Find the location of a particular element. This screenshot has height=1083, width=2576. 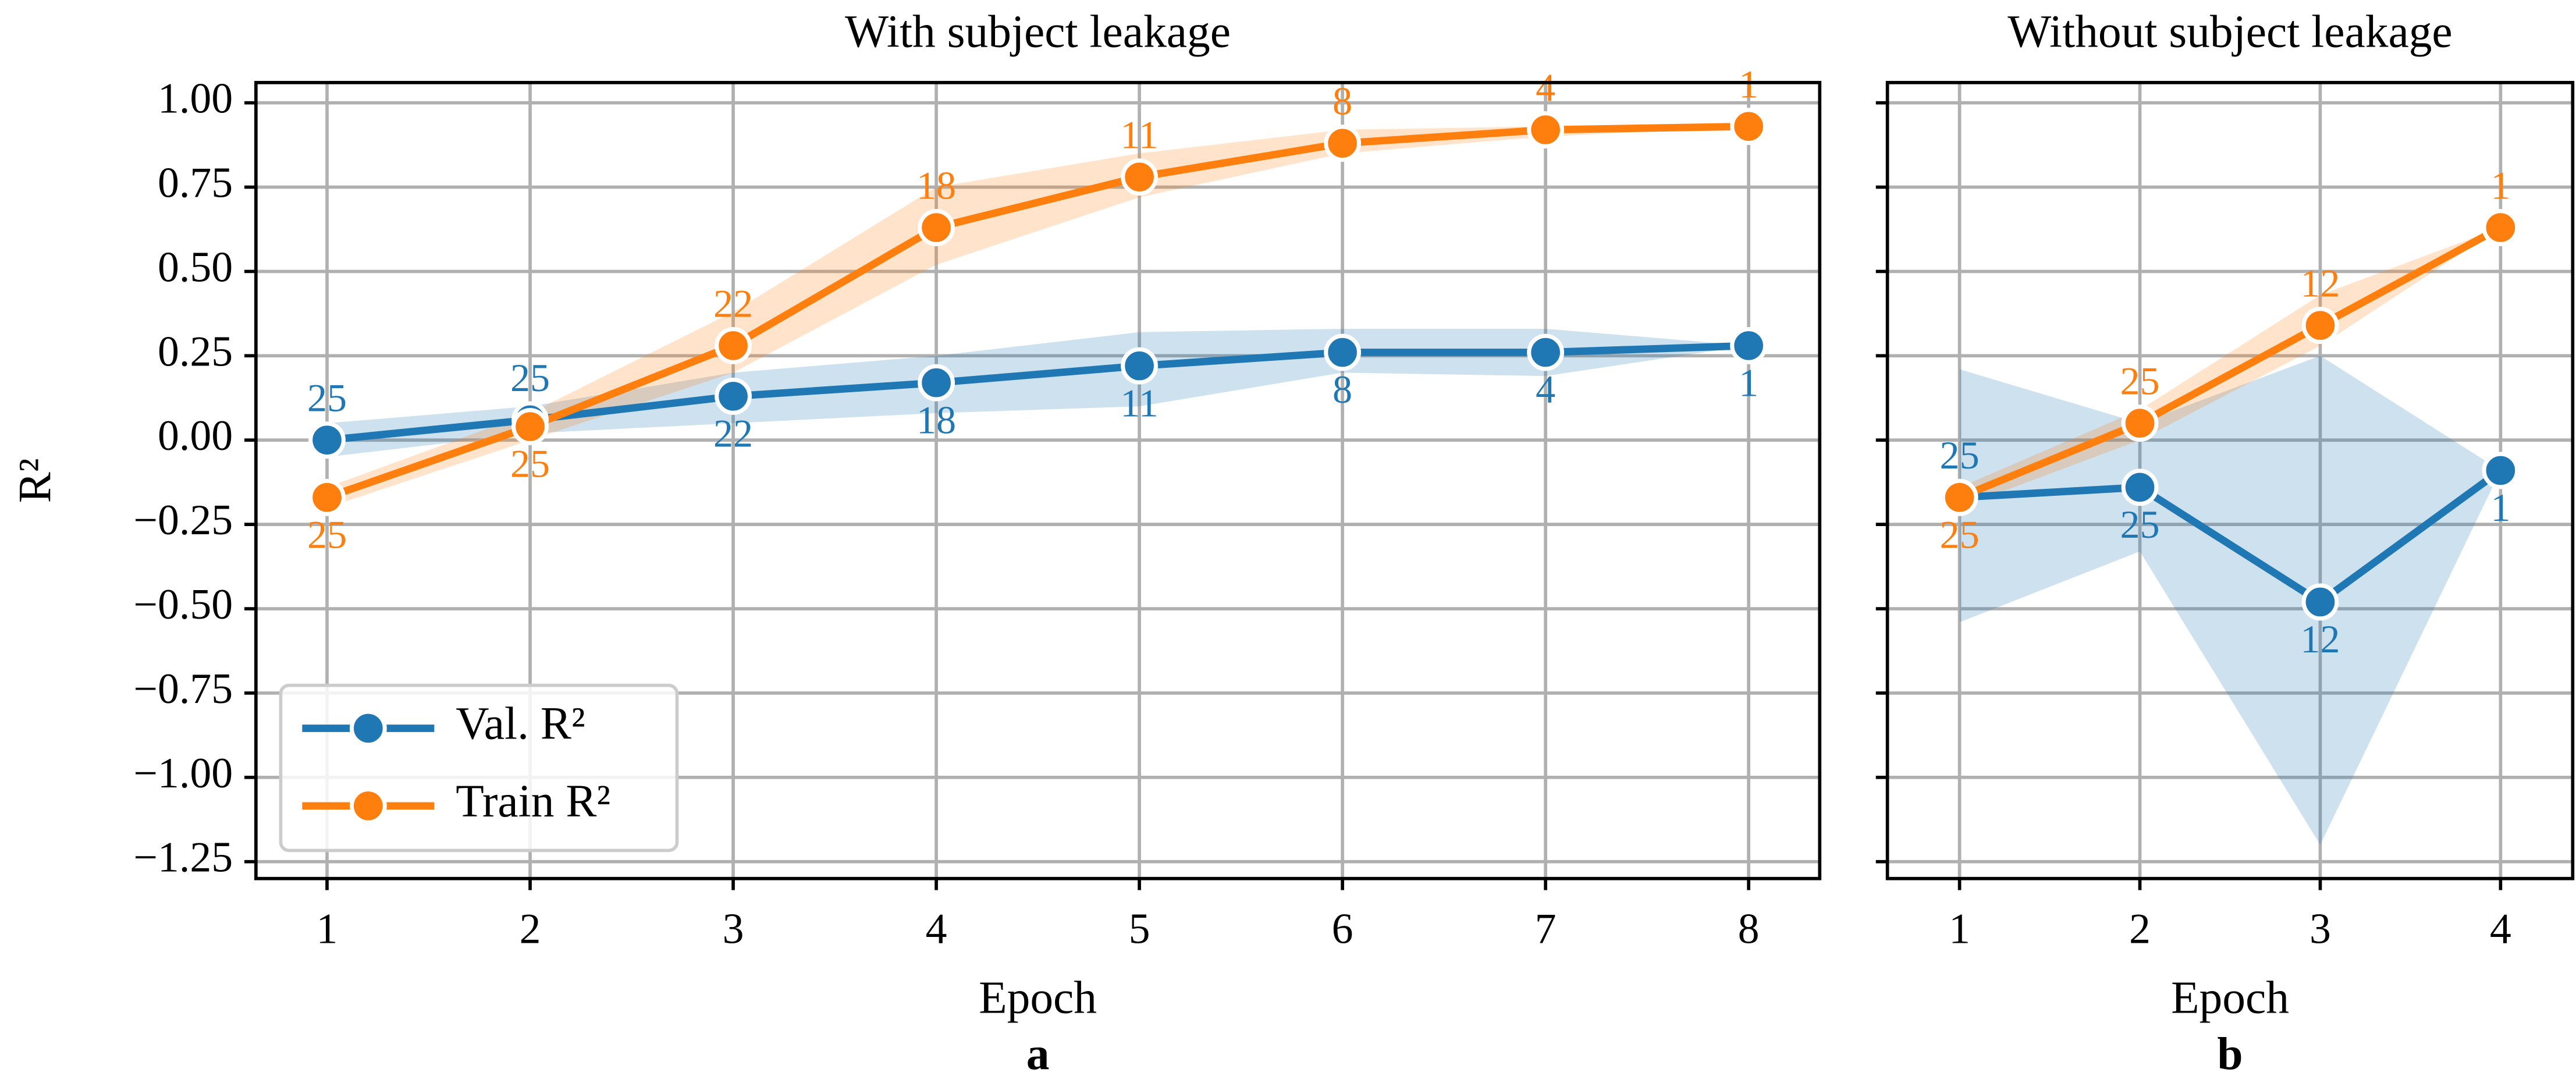

y-tick-label: −0.50 is located at coordinates (183, 604).